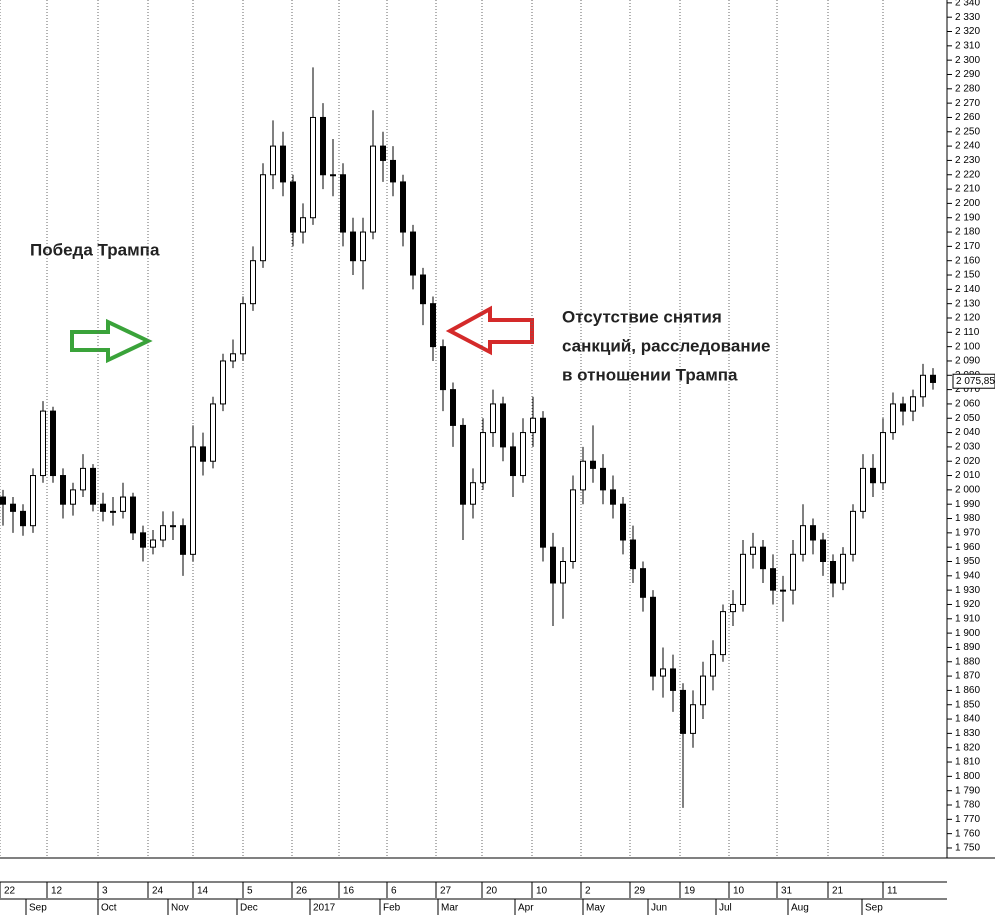  Describe the element at coordinates (109, 908) in the screenshot. I see `month-label: Oct` at that location.